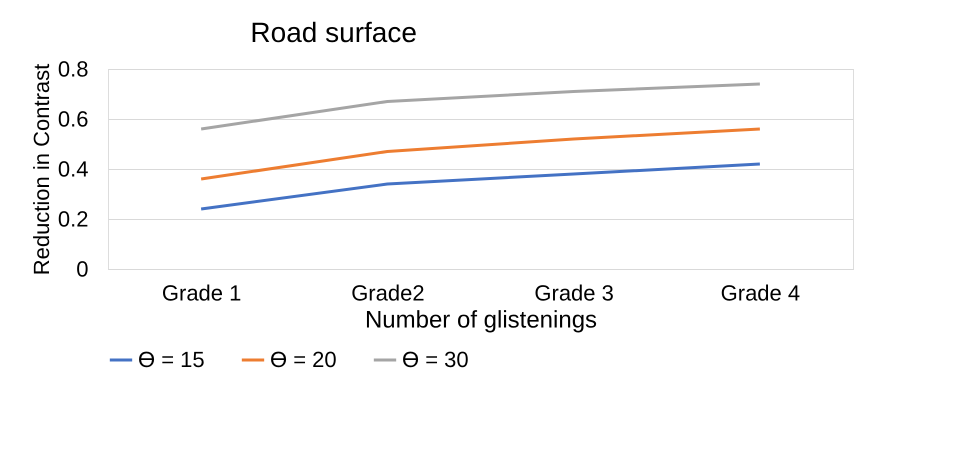 The image size is (963, 455). I want to click on legend-label: ϴ = 30, so click(435, 359).